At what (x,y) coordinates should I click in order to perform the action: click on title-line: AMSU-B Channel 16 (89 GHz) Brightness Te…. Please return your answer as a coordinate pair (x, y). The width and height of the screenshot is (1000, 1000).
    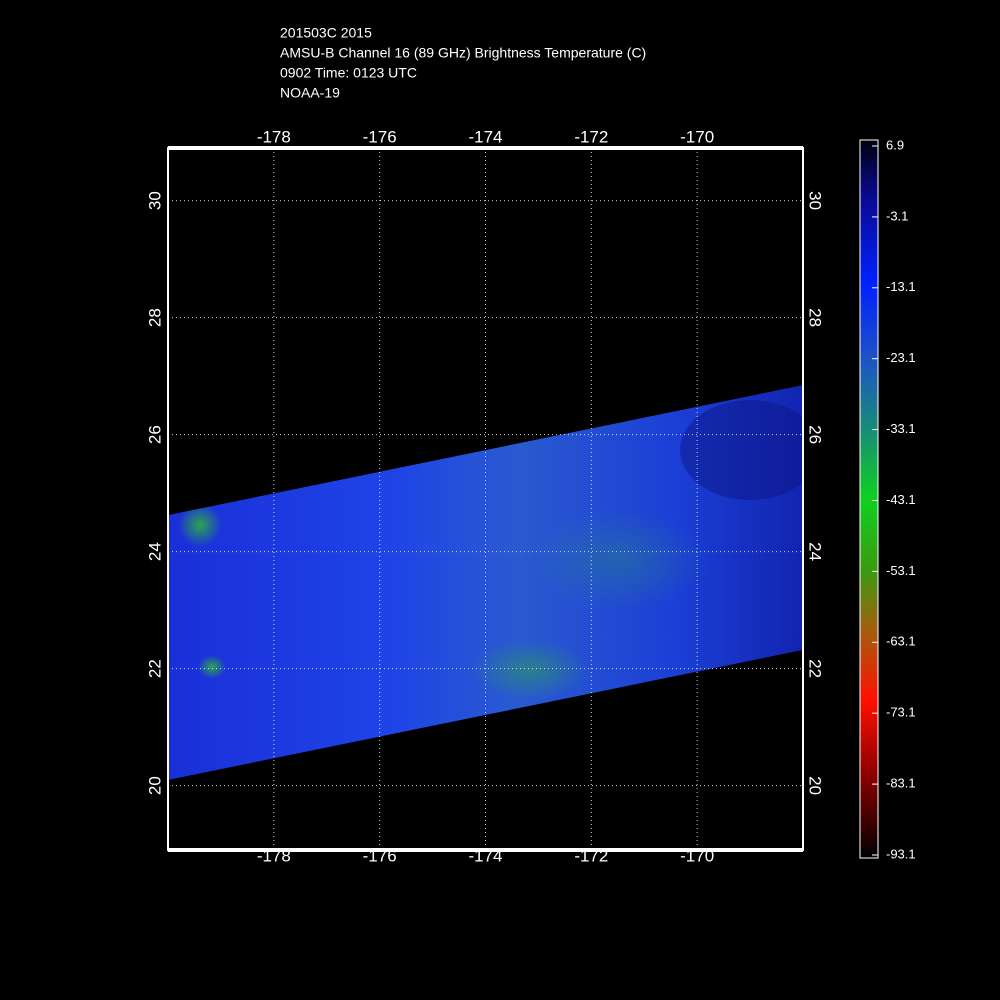
    Looking at the image, I should click on (463, 53).